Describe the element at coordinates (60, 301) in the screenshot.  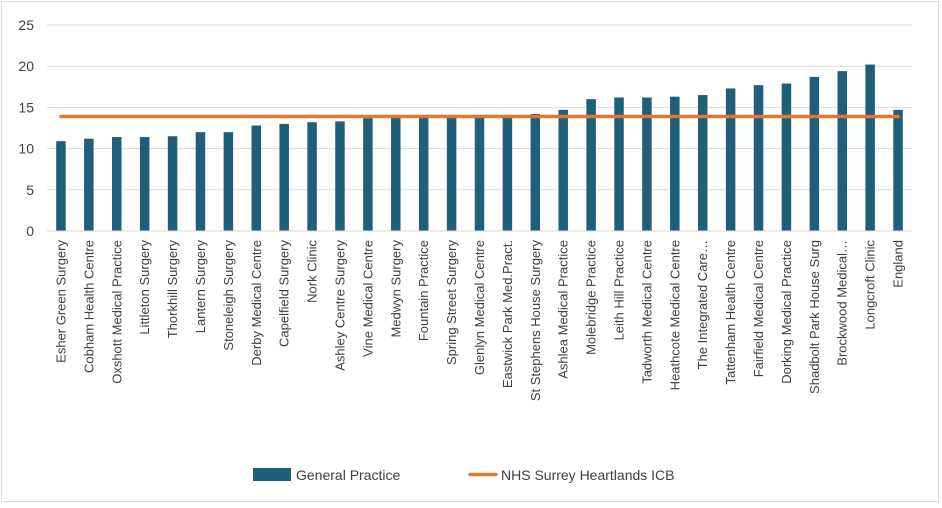
I see `x-tick-label: Esher Green Surgery` at that location.